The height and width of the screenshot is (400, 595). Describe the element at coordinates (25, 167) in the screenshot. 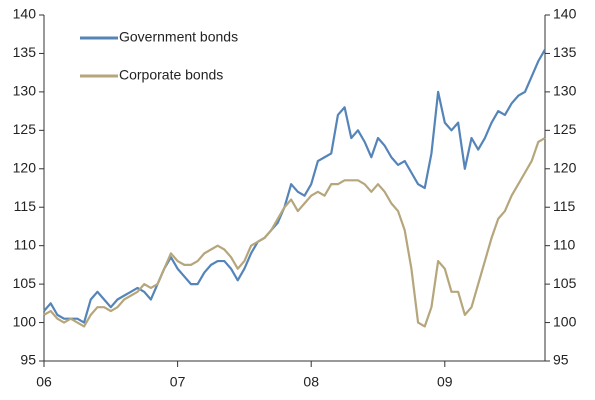

I see `y-tick-label: 120` at that location.